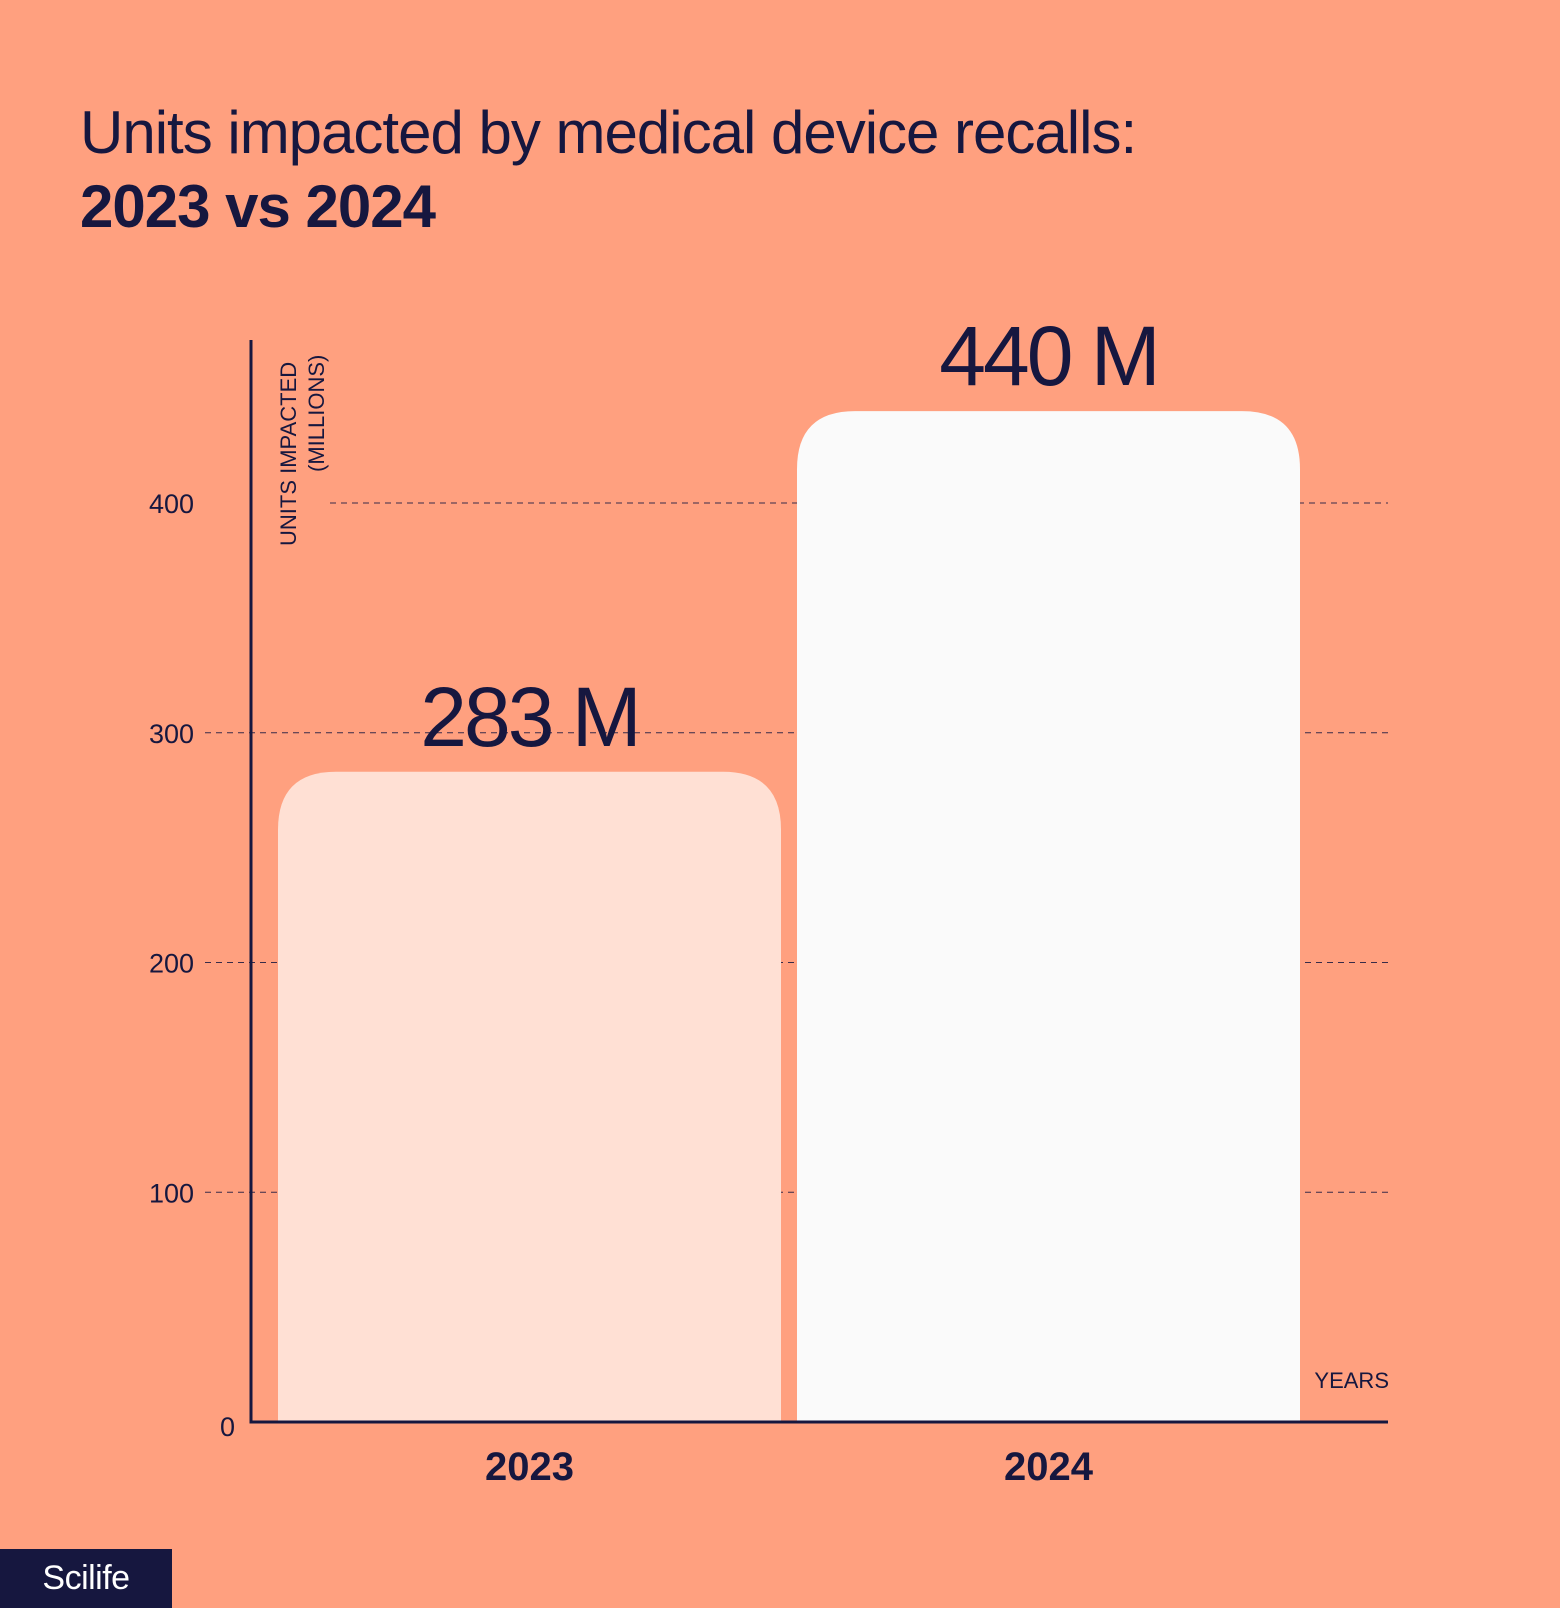  What do you see at coordinates (86, 1578) in the screenshot?
I see `scilife-logo: Scilife` at bounding box center [86, 1578].